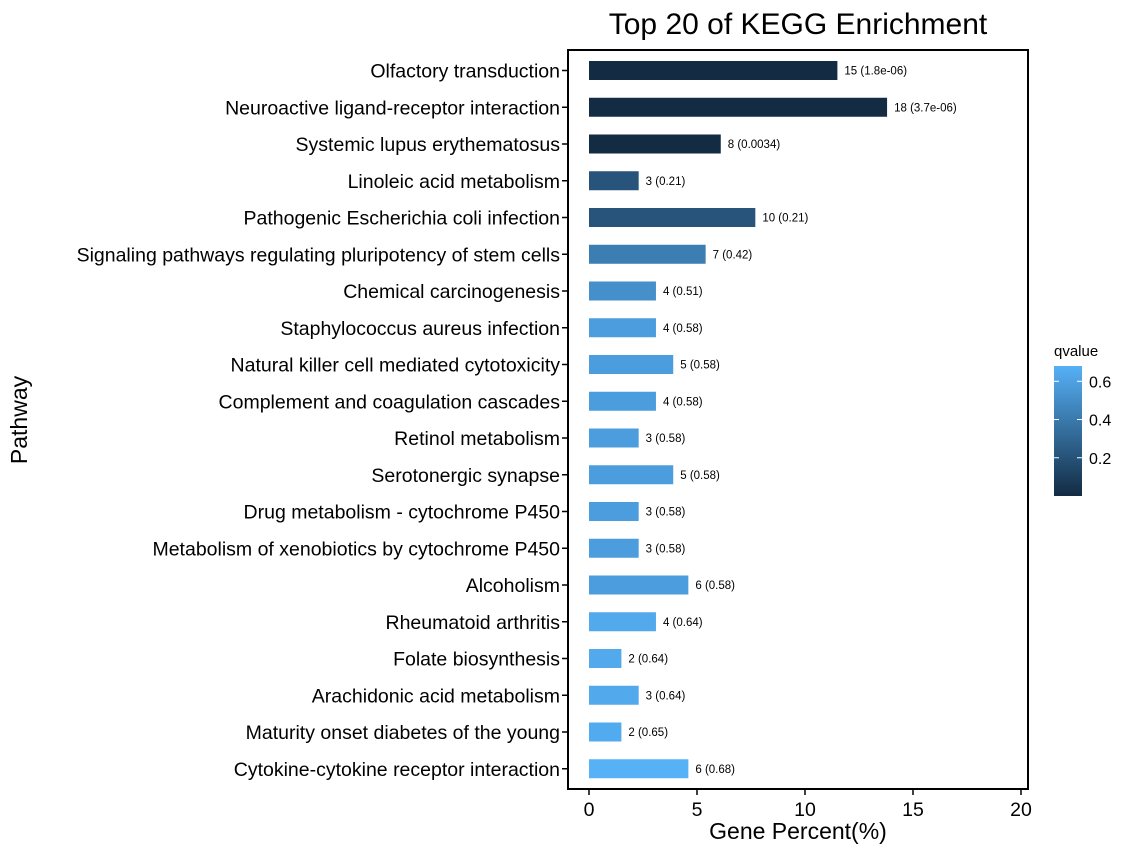 This screenshot has width=1121, height=864. Describe the element at coordinates (1100, 421) in the screenshot. I see `legend-tick-label: 0.4` at that location.